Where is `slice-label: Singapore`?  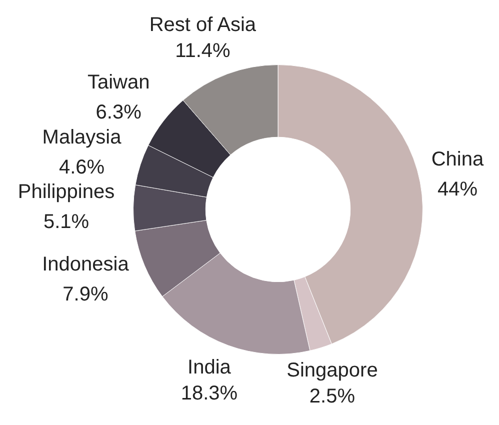
slice-label: Singapore is located at coordinates (332, 371).